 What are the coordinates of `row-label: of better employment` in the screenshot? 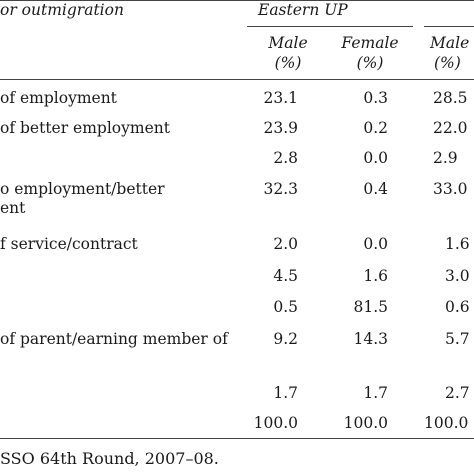 It's located at (85, 128).